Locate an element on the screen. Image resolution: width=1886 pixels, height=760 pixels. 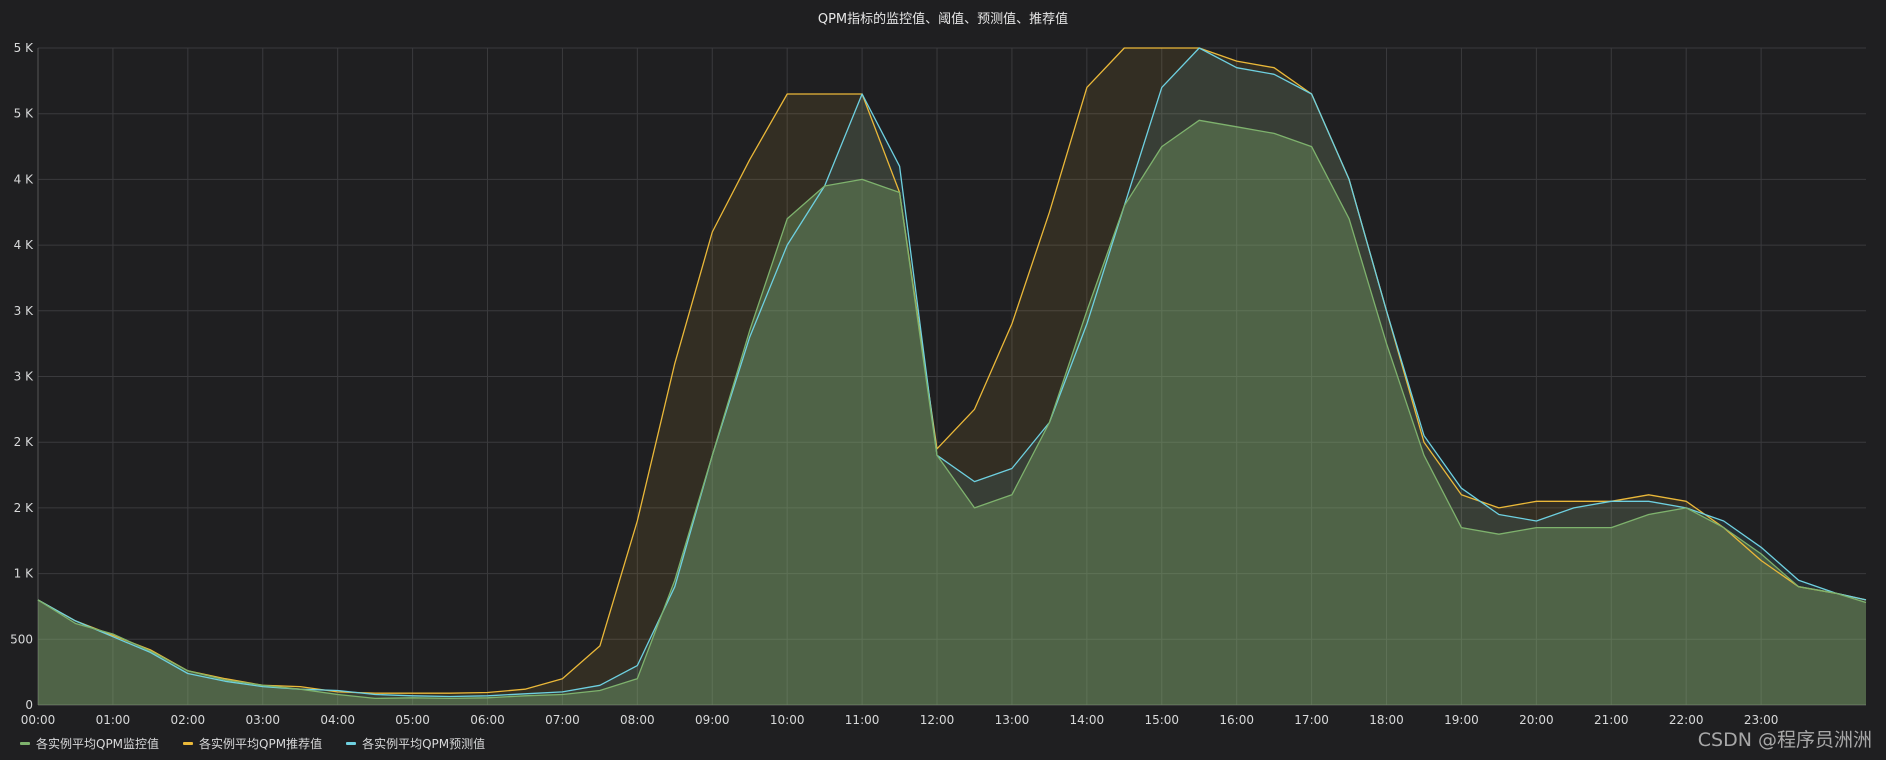
legend: 各实例平均QPM监控值 各实例平均QPM推荐值 各实例平均QPM预测值 is located at coordinates (252, 743).